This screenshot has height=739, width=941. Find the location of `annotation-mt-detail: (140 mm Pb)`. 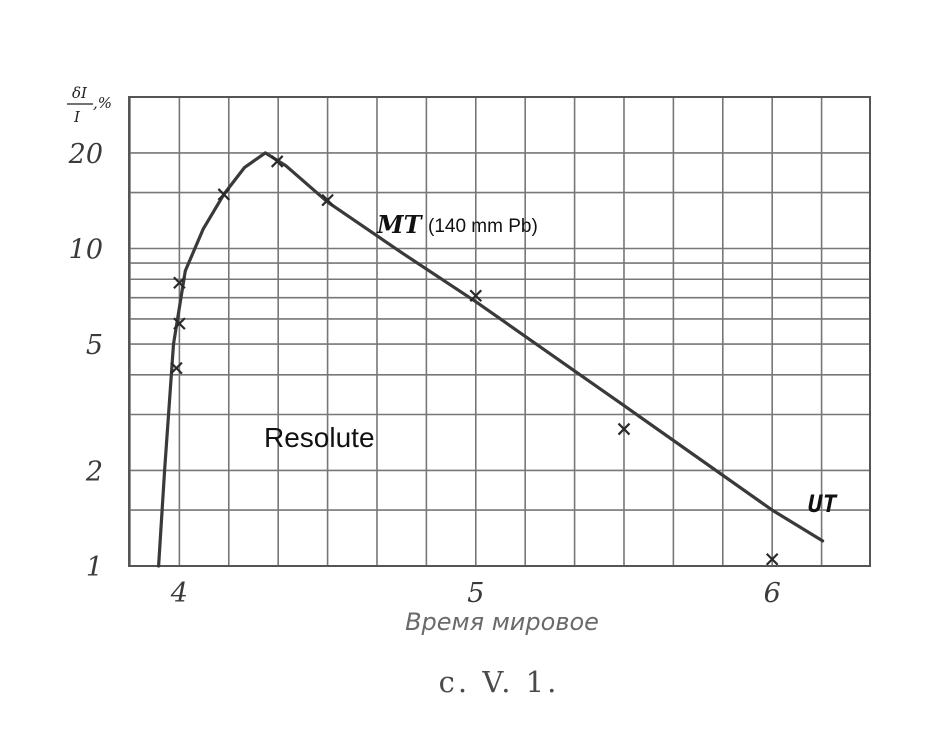

annotation-mt-detail: (140 mm Pb) is located at coordinates (483, 226).